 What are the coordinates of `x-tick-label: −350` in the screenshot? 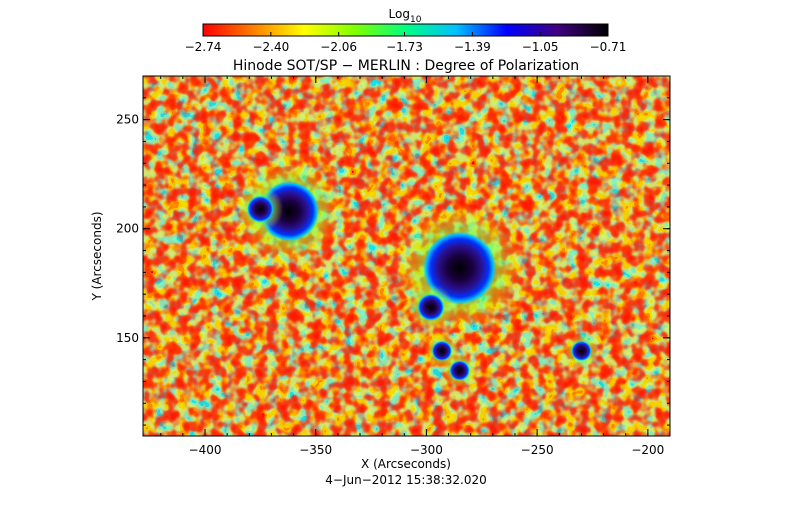 It's located at (315, 450).